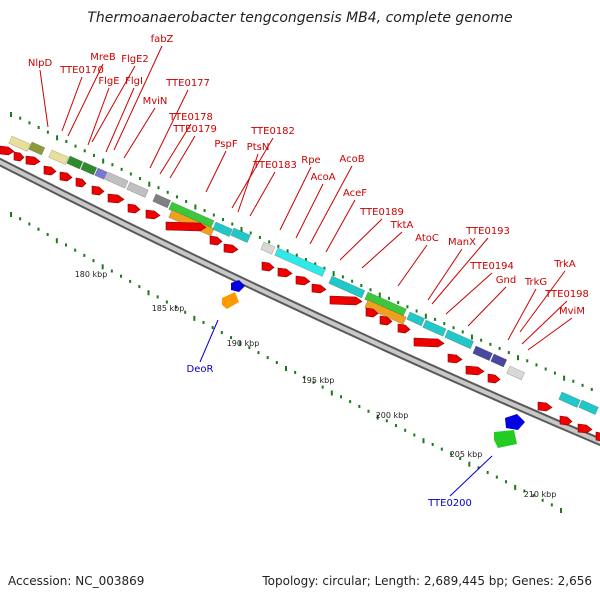  What do you see at coordinates (194, 129) in the screenshot?
I see `gene-label: TTE0179` at bounding box center [194, 129].